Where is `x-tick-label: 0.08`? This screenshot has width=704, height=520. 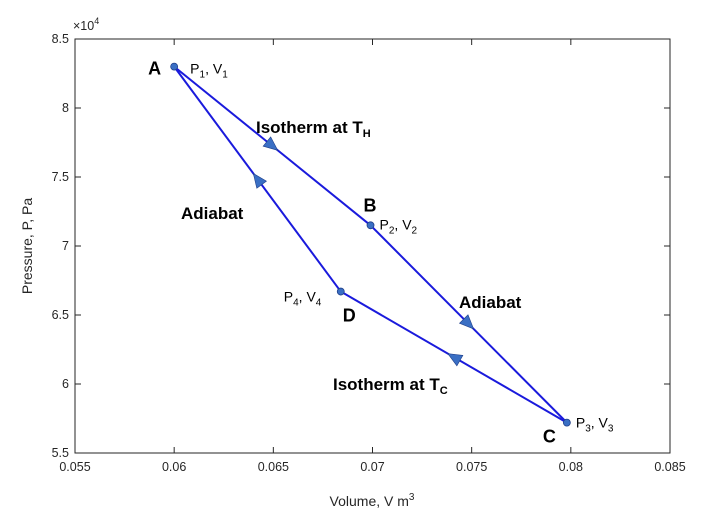 x-tick-label: 0.08 is located at coordinates (571, 467).